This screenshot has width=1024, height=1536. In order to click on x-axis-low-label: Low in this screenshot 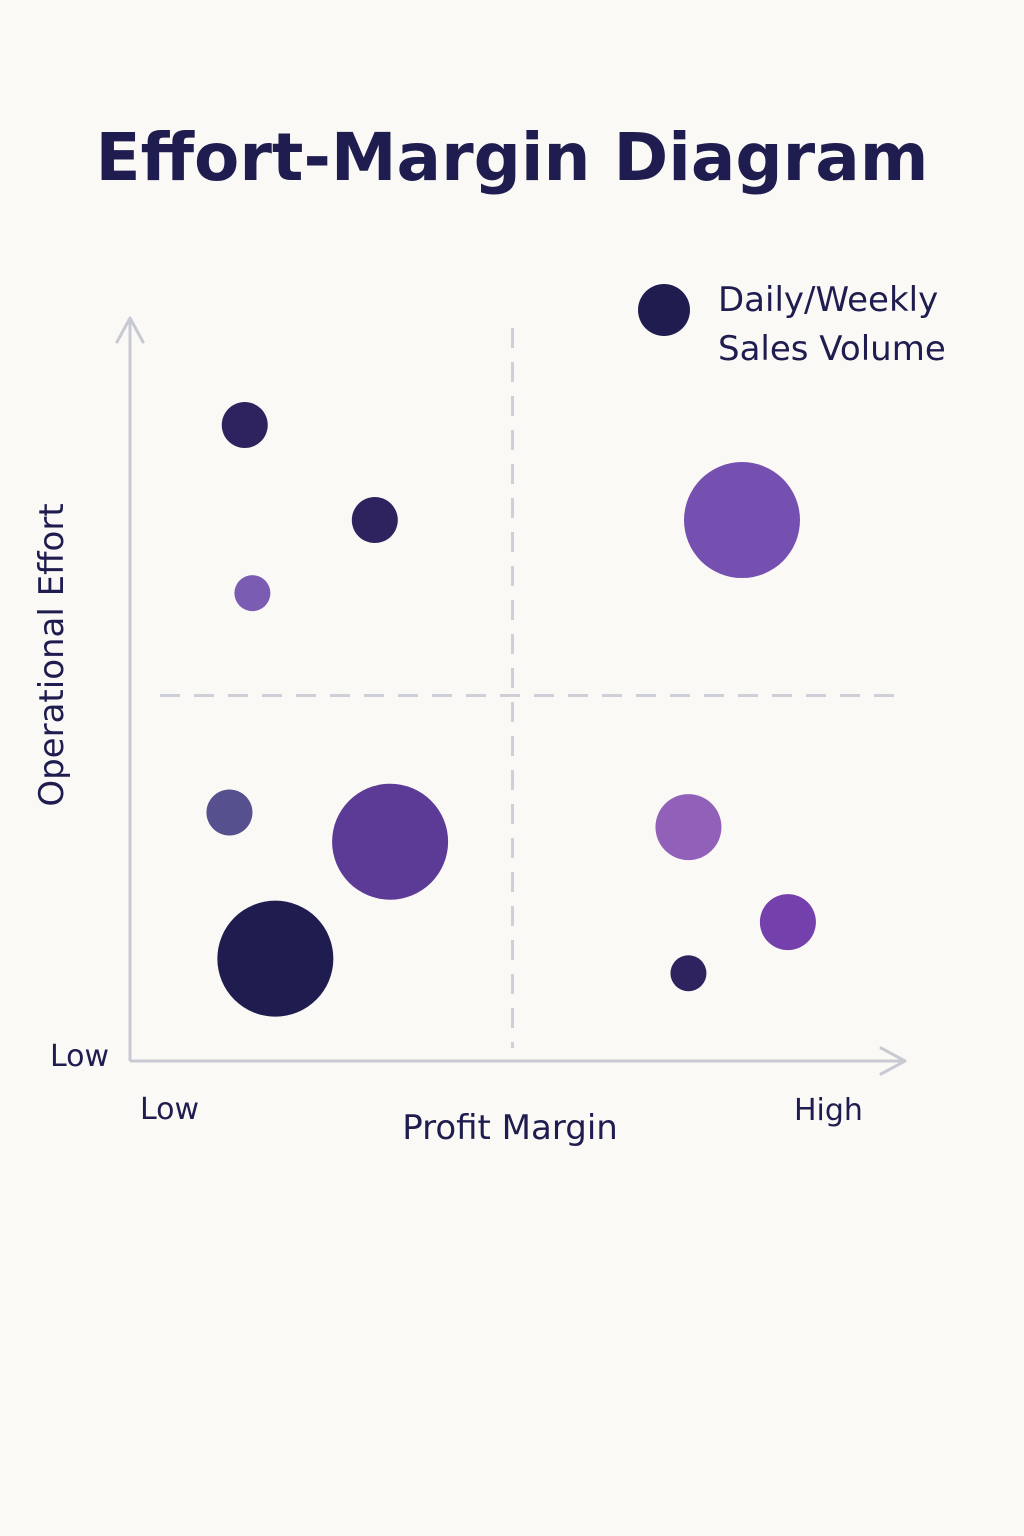, I will do `click(169, 1109)`.